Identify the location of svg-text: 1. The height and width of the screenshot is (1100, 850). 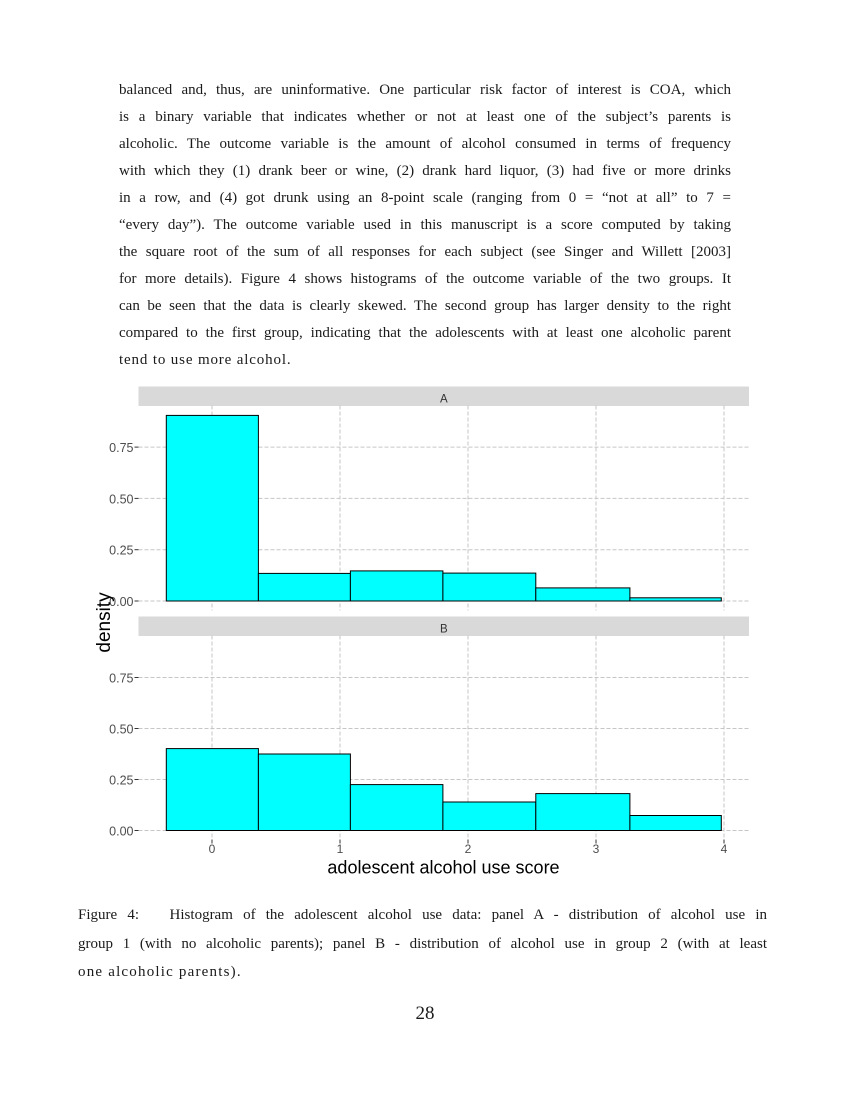
(340, 849).